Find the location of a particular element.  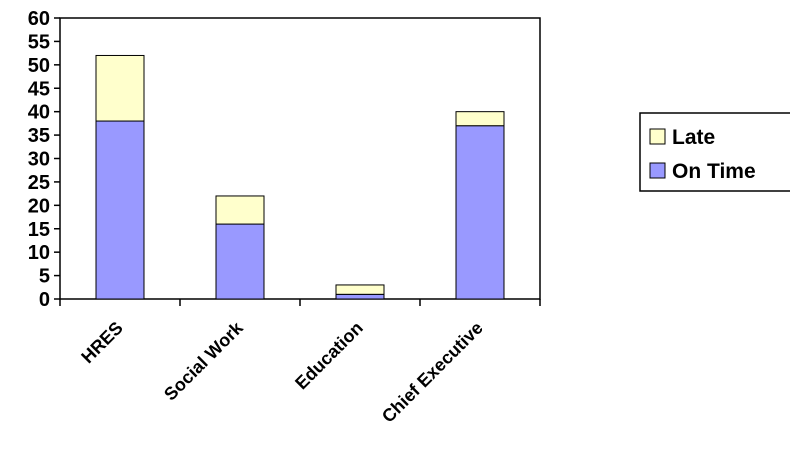

bar-on-time-chief-executive is located at coordinates (480, 212).